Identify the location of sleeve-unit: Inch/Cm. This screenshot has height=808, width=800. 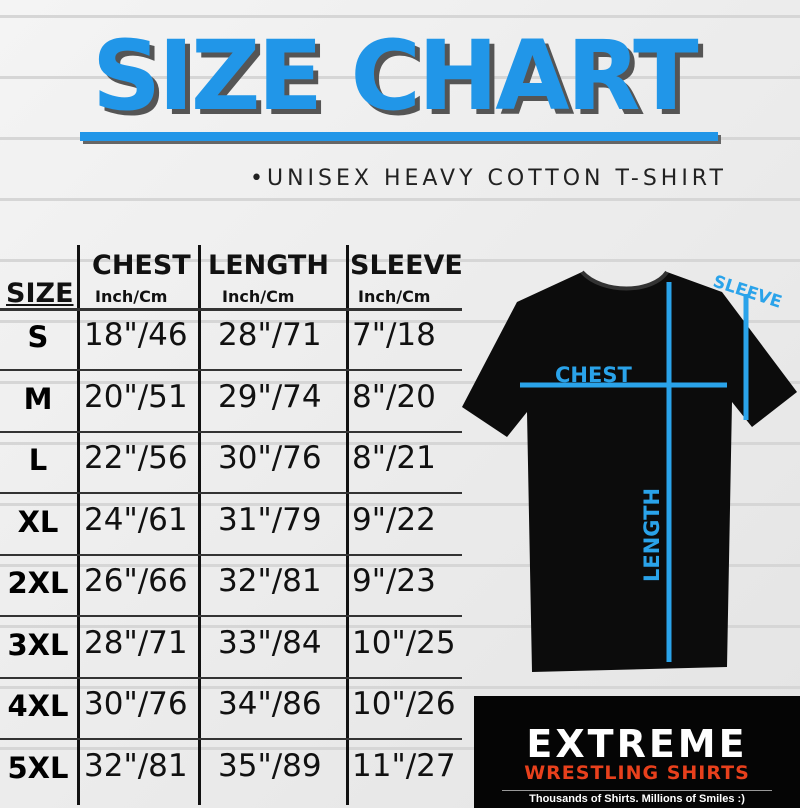
(394, 296).